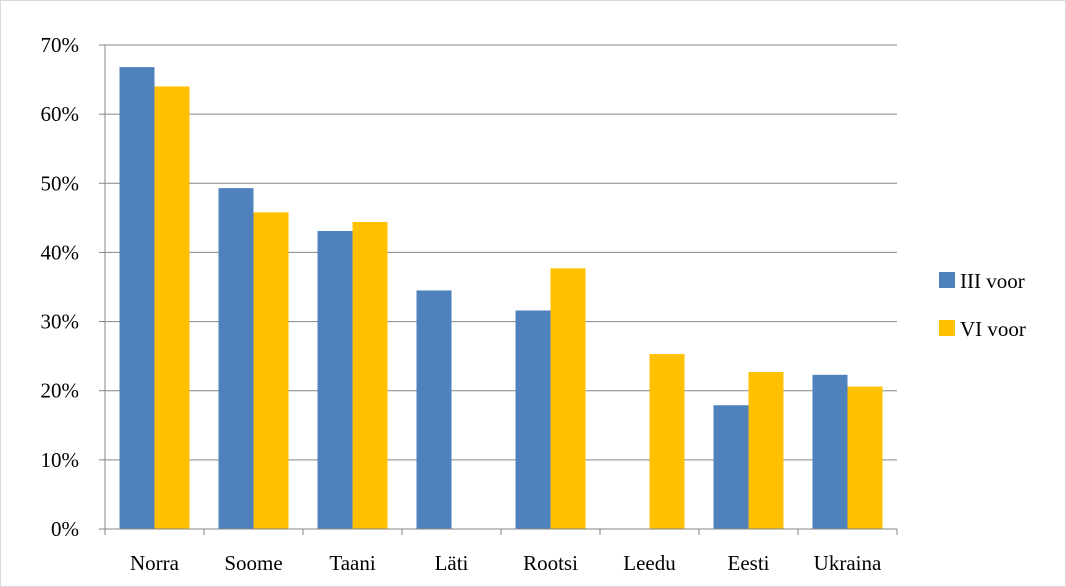 The image size is (1066, 587). I want to click on x-tick-label: Rootsi, so click(550, 563).